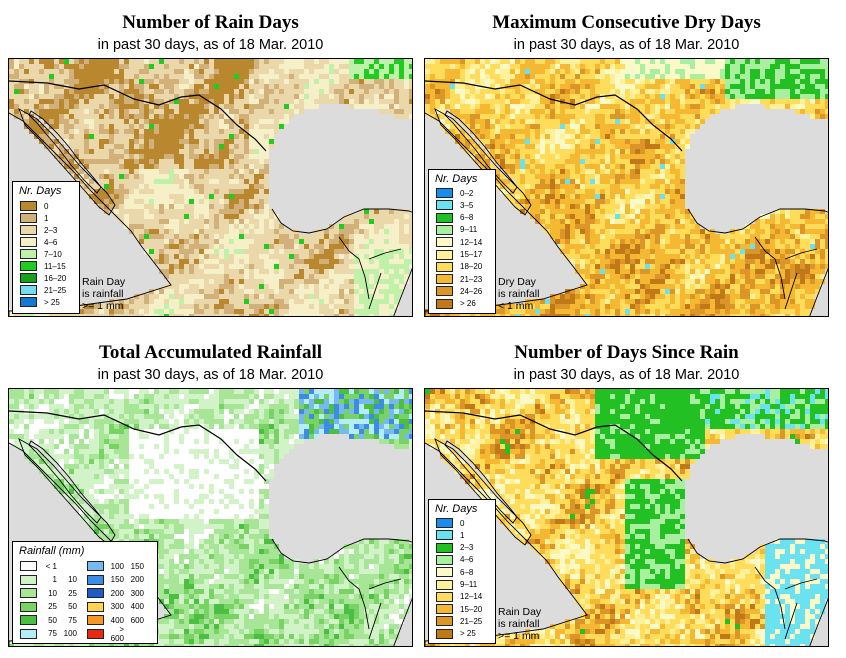 This screenshot has height=658, width=846. What do you see at coordinates (468, 304) in the screenshot?
I see `legend-label: > 26` at bounding box center [468, 304].